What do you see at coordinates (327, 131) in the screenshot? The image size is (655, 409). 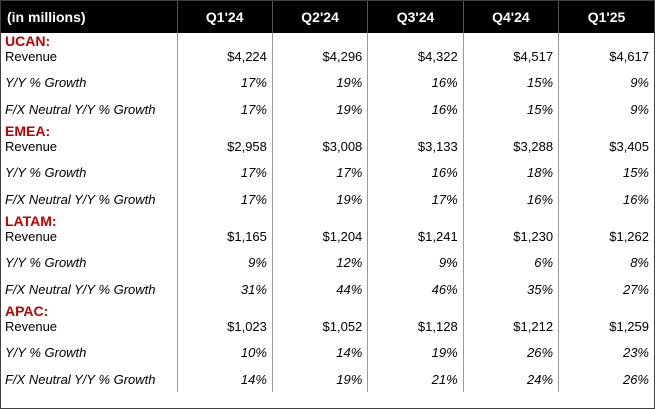 I see `region-row: EMEA:` at bounding box center [327, 131].